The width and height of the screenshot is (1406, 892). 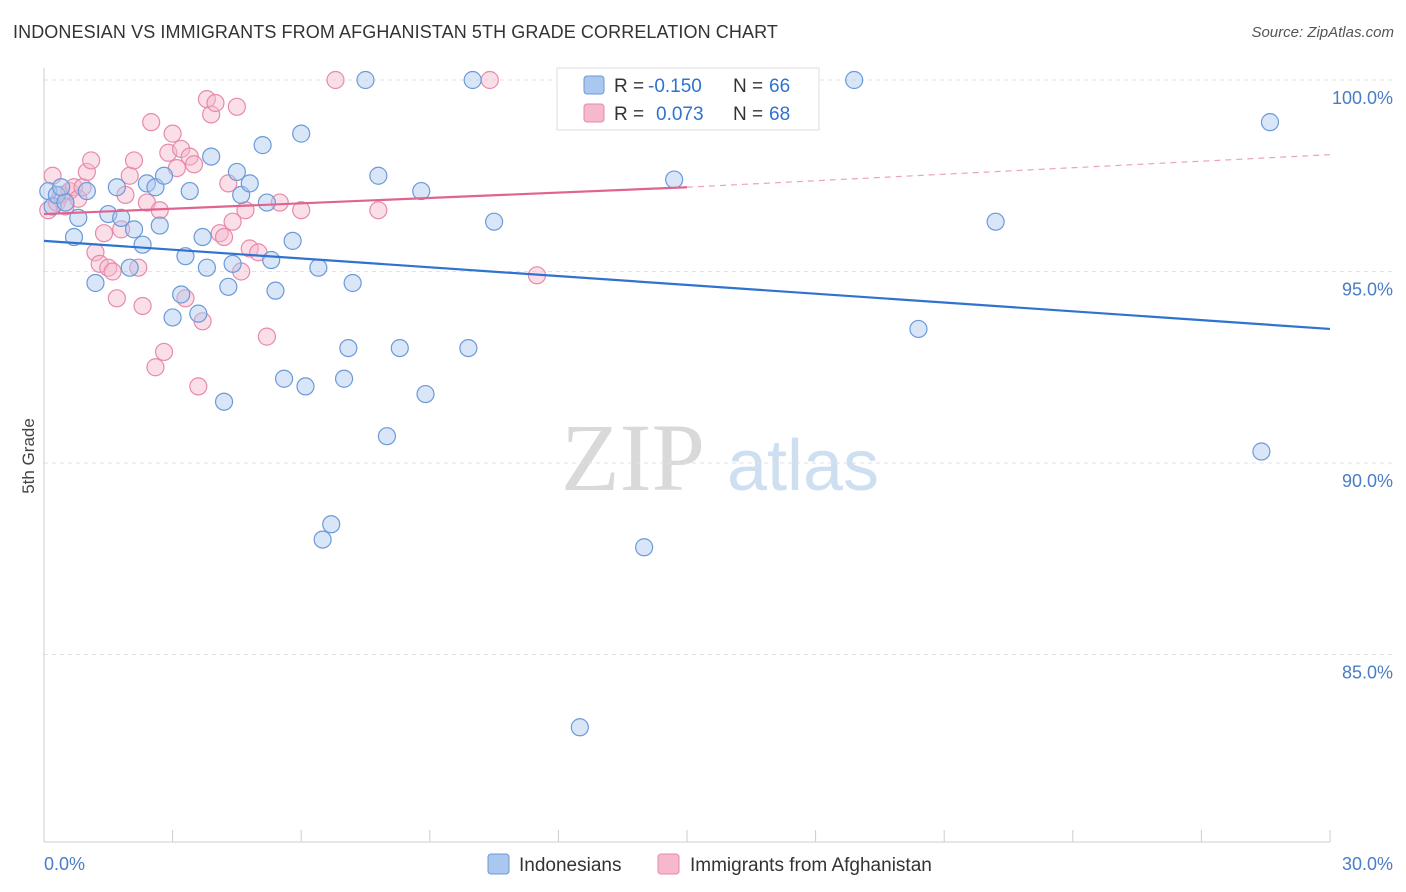 I want to click on x-tick-label-min: 0.0%, so click(x=64, y=864).